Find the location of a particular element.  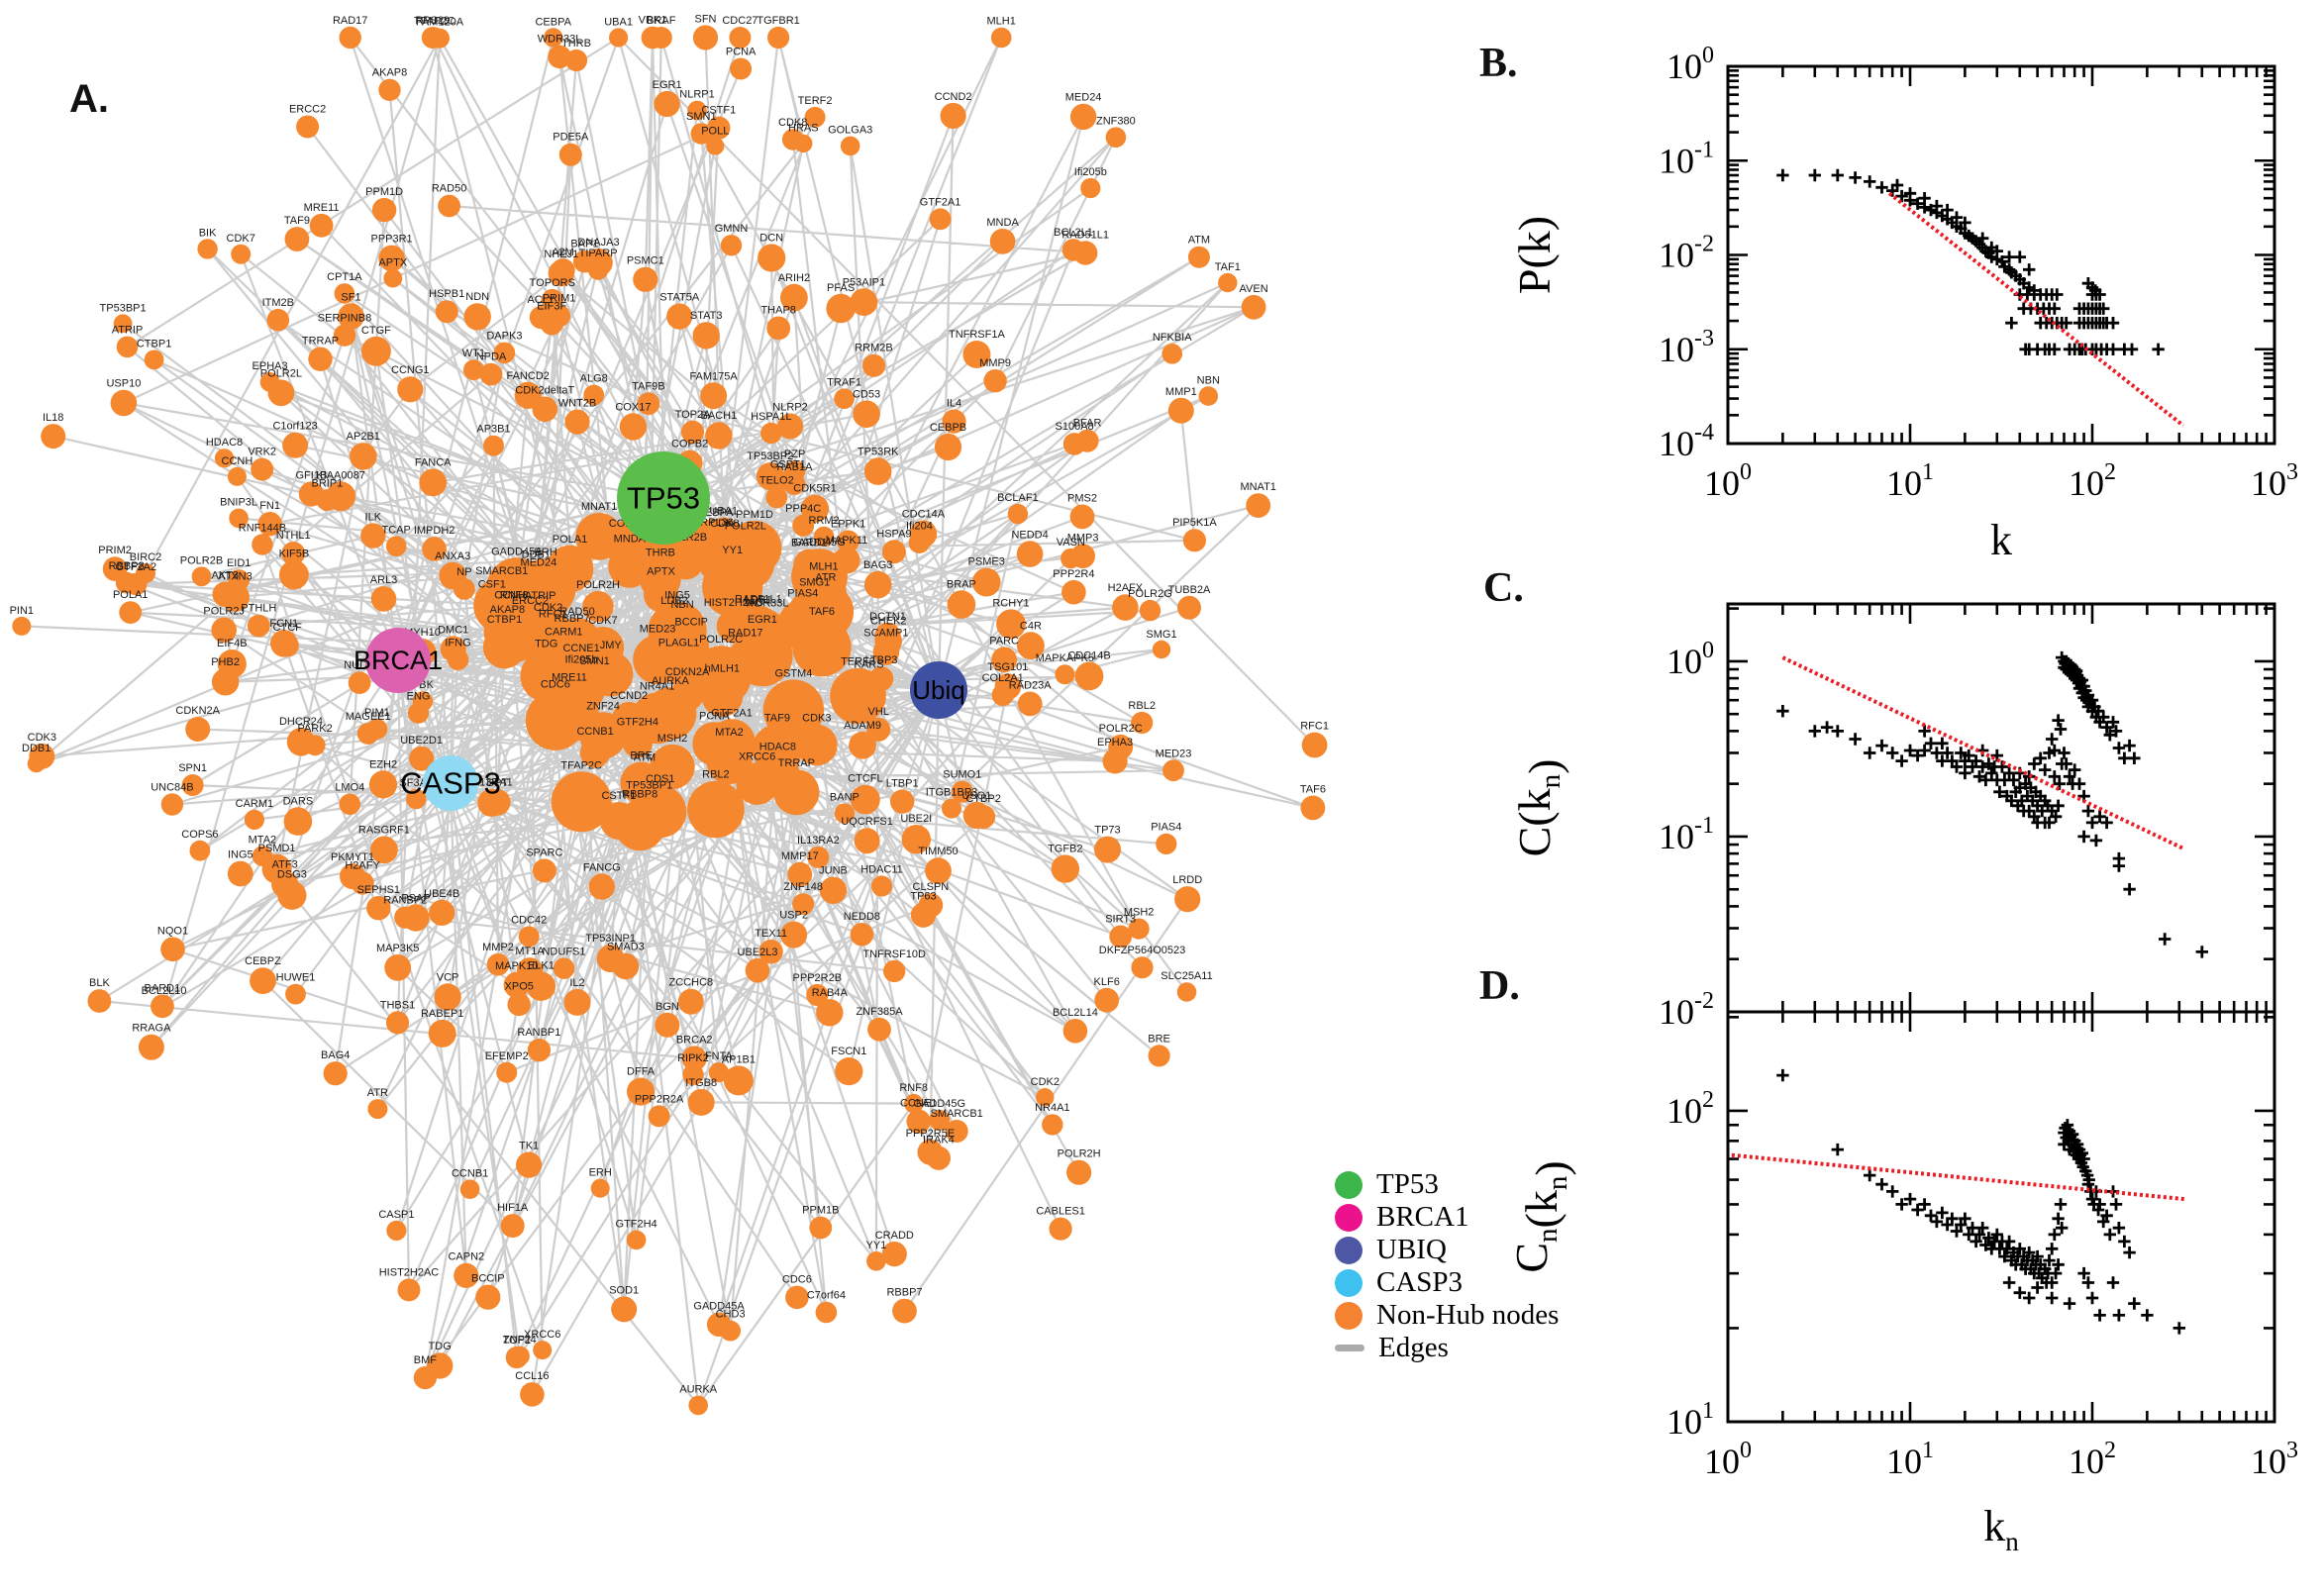

node-label: SF1 is located at coordinates (350, 297).